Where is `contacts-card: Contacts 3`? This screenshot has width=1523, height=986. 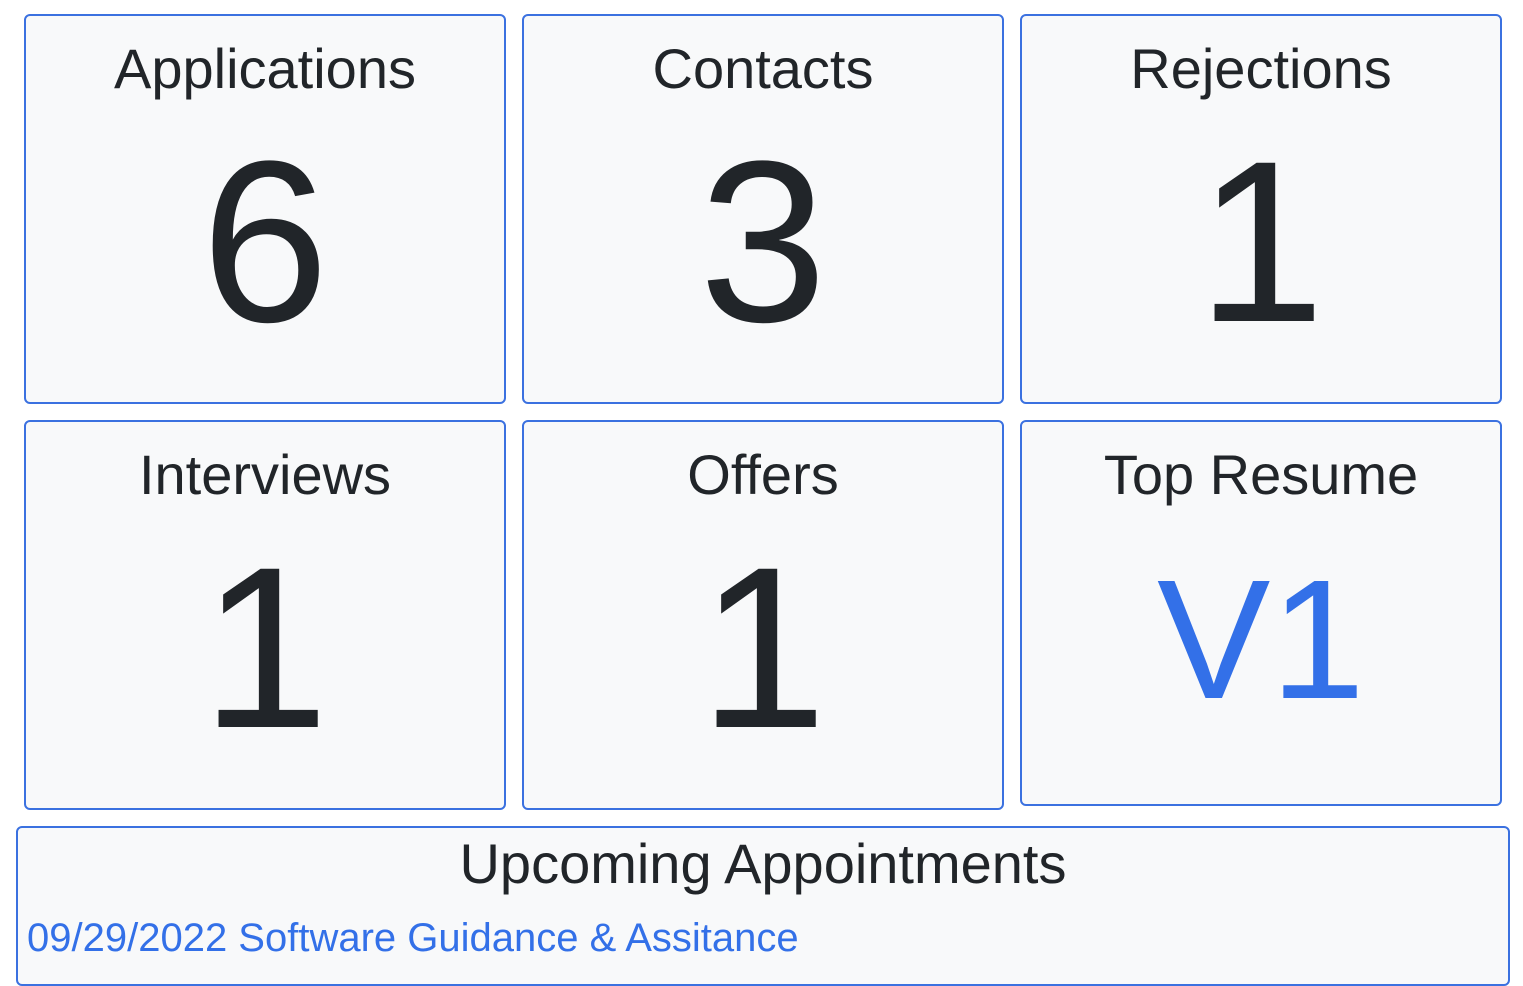
contacts-card: Contacts 3 is located at coordinates (763, 209).